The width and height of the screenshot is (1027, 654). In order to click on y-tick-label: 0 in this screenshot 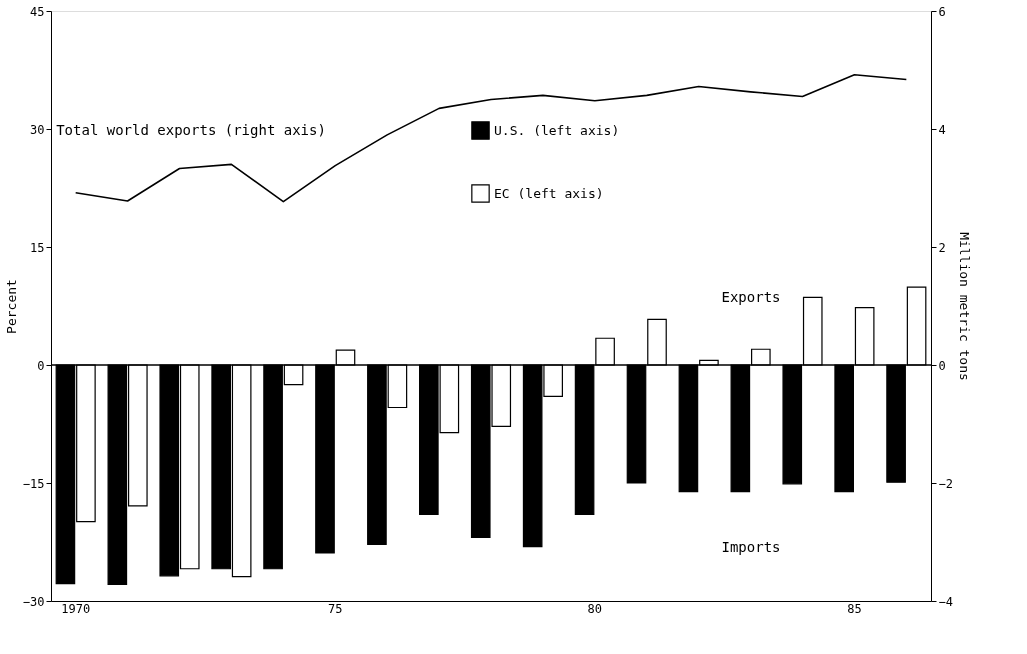, I will do `click(41, 365)`.